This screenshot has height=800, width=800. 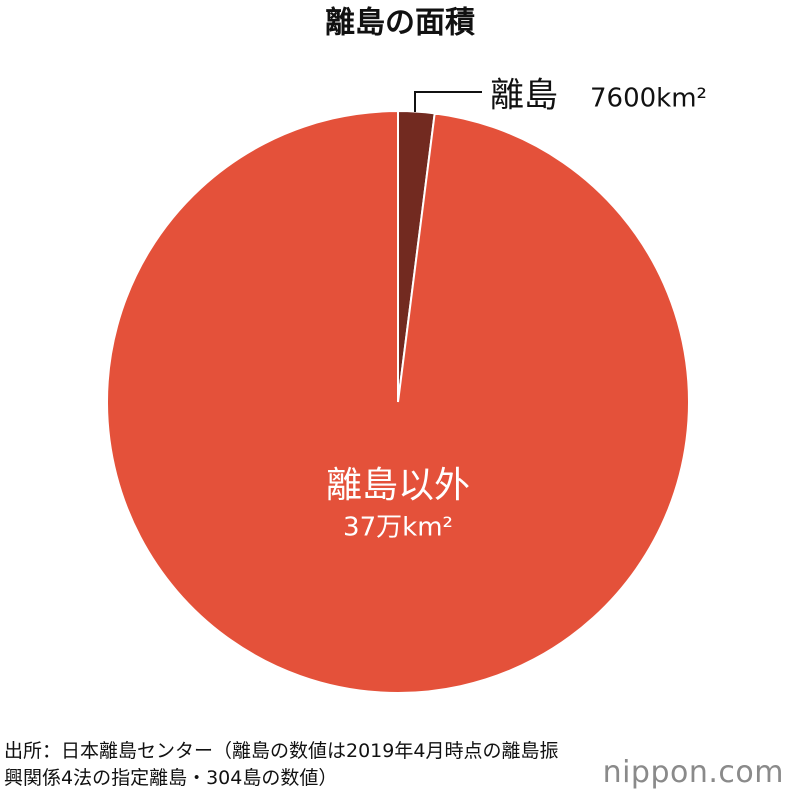 What do you see at coordinates (398, 528) in the screenshot?
I see `value-label: 37万km²` at bounding box center [398, 528].